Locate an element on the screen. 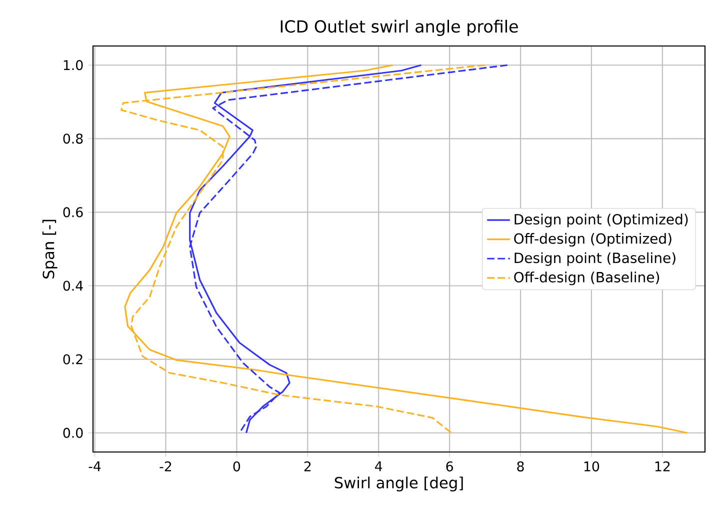 This screenshot has width=707, height=513. x-tick-label: 8 is located at coordinates (520, 466).